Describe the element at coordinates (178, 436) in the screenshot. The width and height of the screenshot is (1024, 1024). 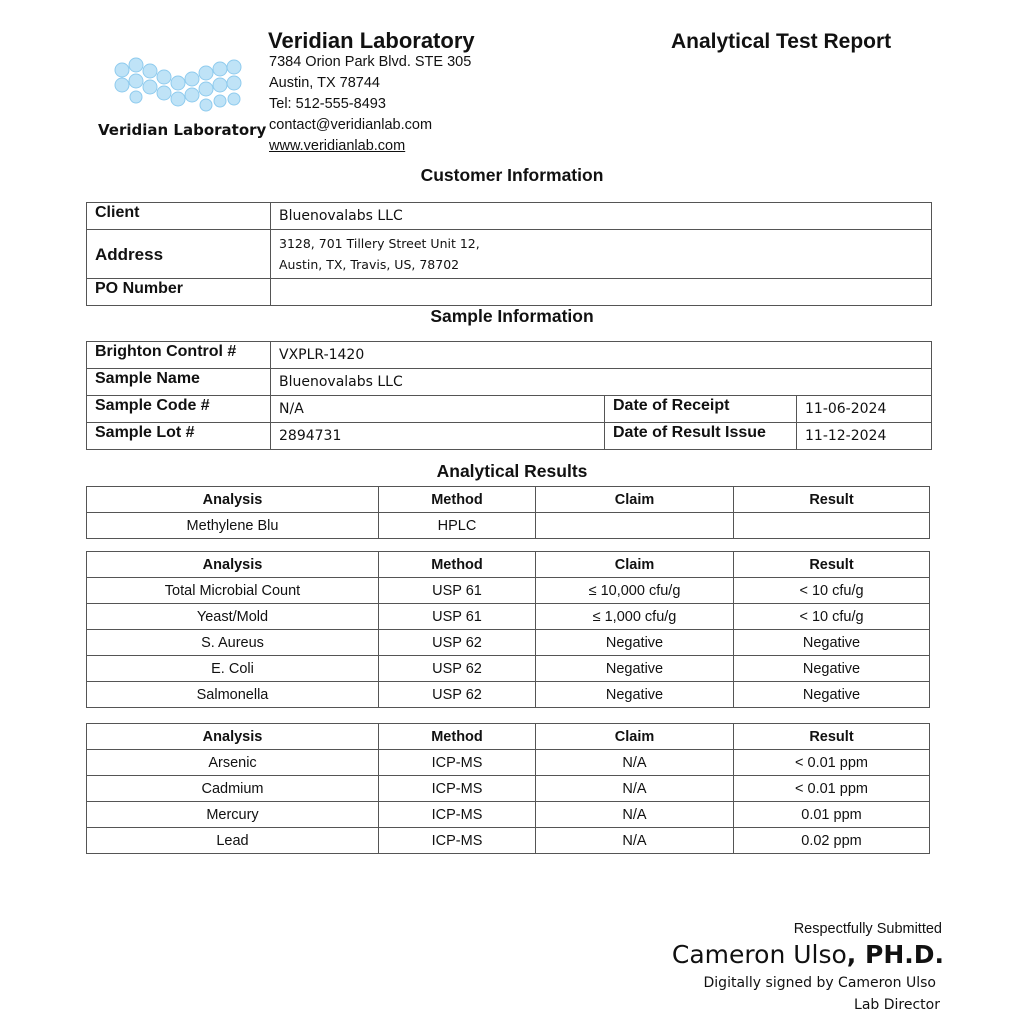
I see `lot-label: Sample Lot #` at that location.